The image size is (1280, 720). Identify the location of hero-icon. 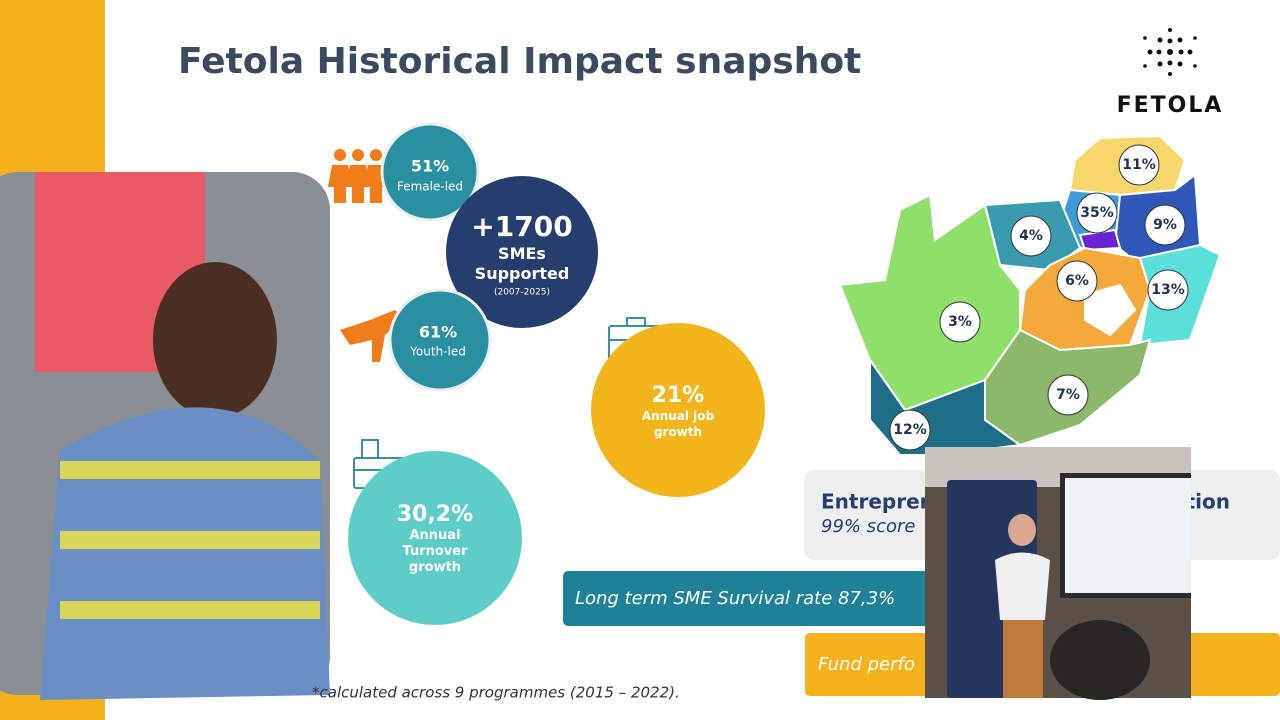
(372, 336).